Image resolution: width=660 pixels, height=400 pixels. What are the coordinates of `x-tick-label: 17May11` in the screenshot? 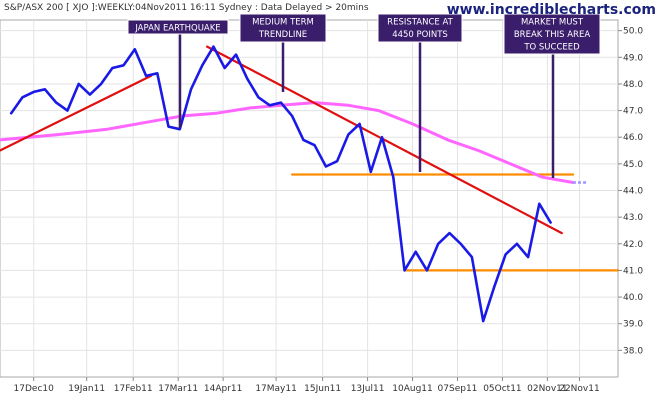 It's located at (276, 389).